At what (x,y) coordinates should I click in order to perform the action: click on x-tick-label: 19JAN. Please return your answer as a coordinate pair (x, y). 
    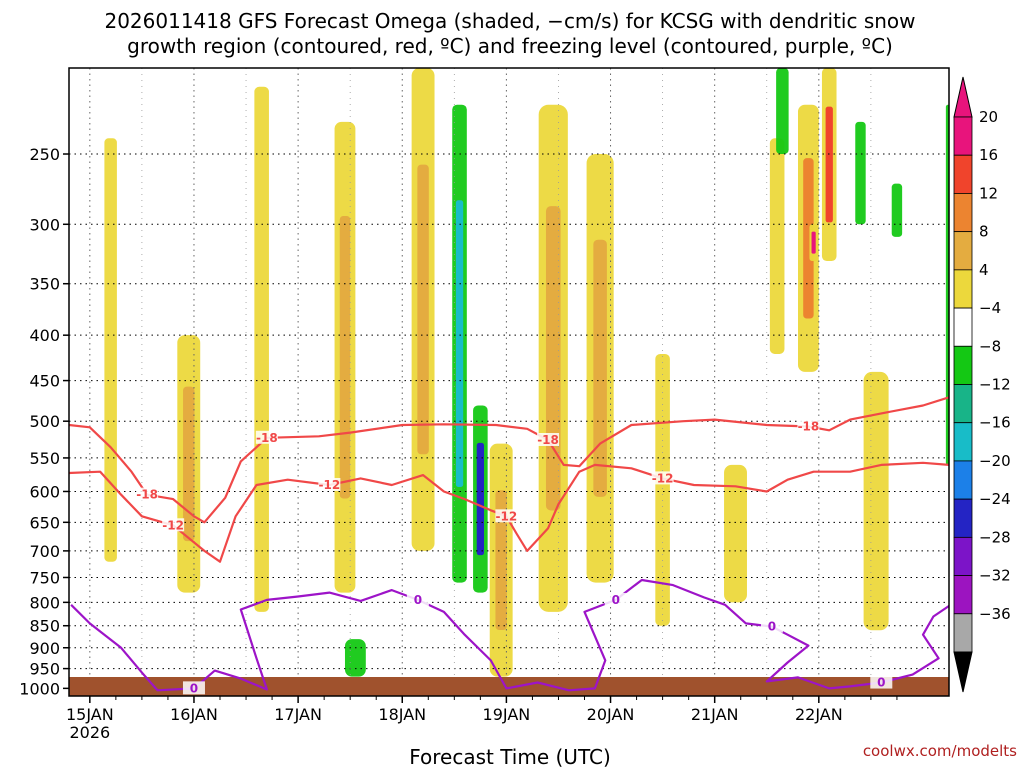
    Looking at the image, I should click on (507, 714).